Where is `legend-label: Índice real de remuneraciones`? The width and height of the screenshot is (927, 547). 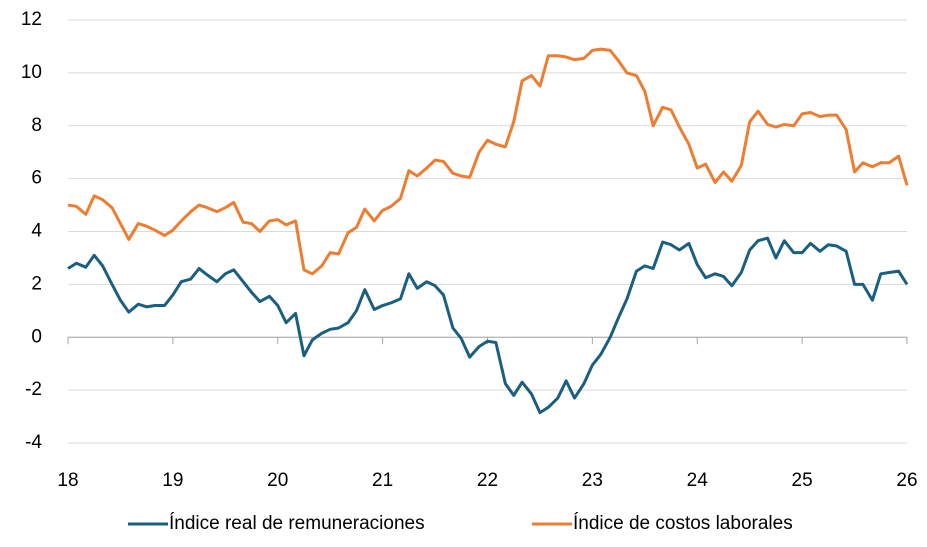
legend-label: Índice real de remuneraciones is located at coordinates (297, 523).